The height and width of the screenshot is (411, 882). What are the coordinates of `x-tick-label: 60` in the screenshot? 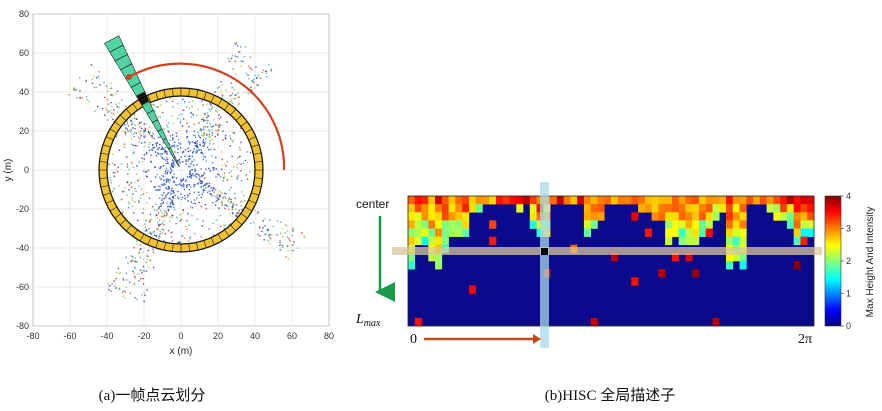 It's located at (292, 336).